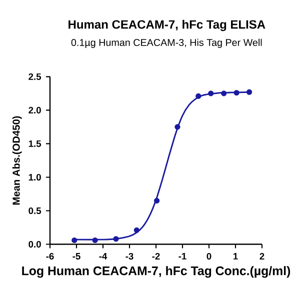 The width and height of the screenshot is (300, 300). What do you see at coordinates (17, 160) in the screenshot?
I see `y-axis-title: Mean Abs.(OD450)` at bounding box center [17, 160].